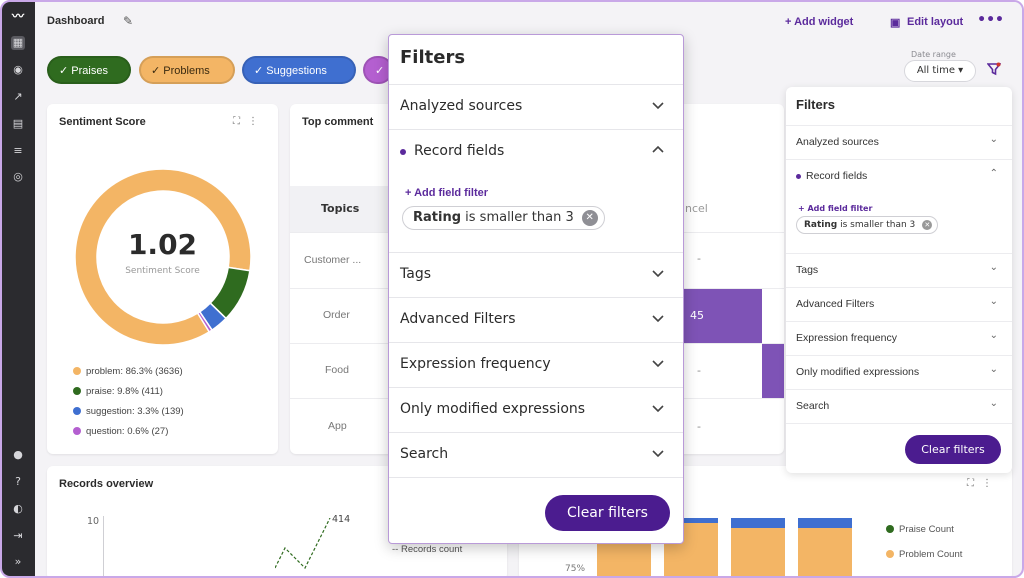 Image resolution: width=1024 pixels, height=578 pixels. What do you see at coordinates (18, 176) in the screenshot?
I see `settings-icon: ◎` at bounding box center [18, 176].